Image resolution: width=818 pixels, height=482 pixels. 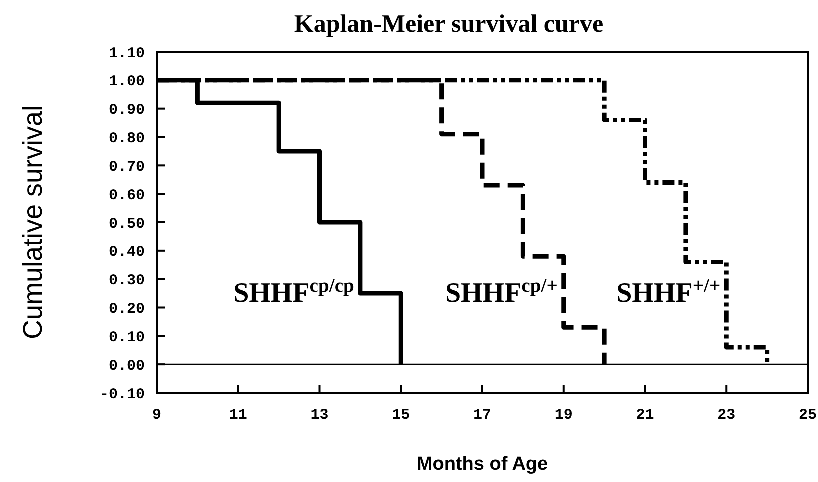 I want to click on x-tick-label: 11, so click(x=238, y=415).